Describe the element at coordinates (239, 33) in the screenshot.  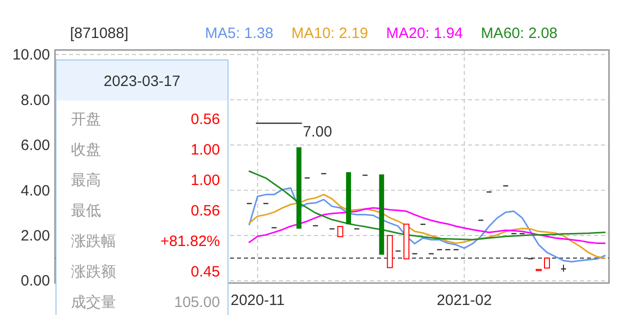
I see `text: MA5: 1.38` at that location.